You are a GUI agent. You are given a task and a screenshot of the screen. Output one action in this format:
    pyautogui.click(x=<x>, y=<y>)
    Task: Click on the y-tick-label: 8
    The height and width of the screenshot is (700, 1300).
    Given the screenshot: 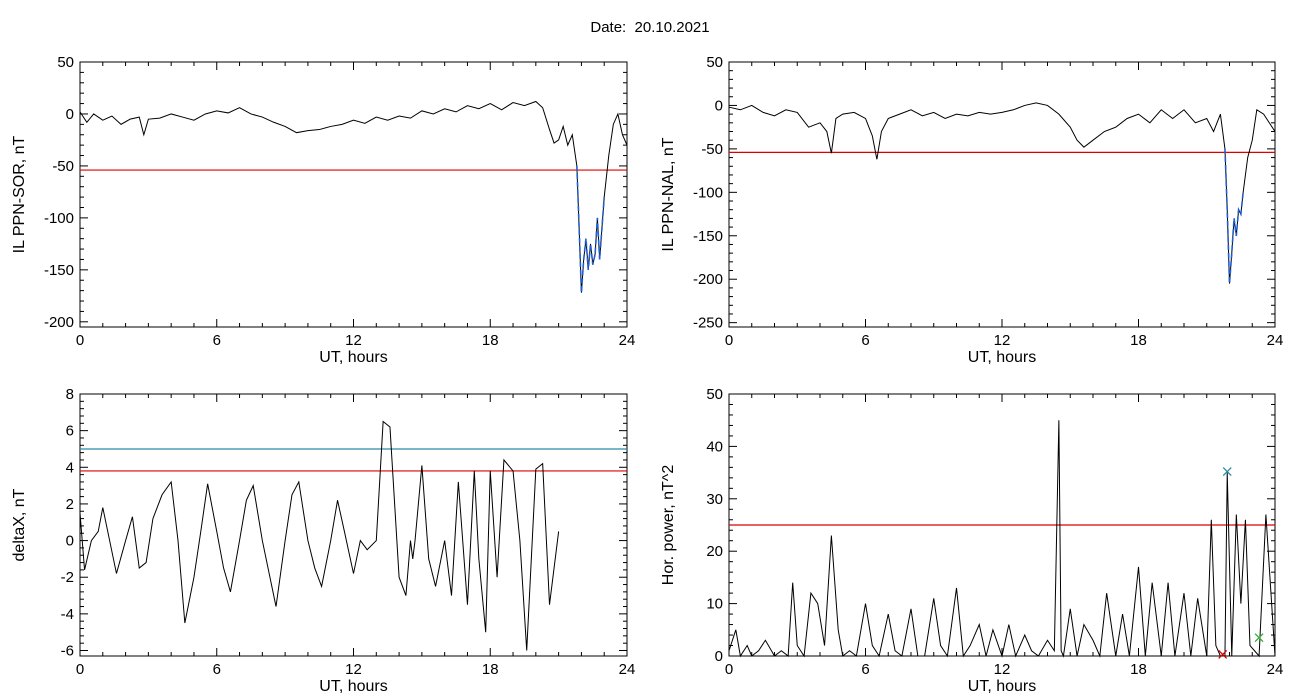 What is the action you would take?
    pyautogui.click(x=70, y=394)
    